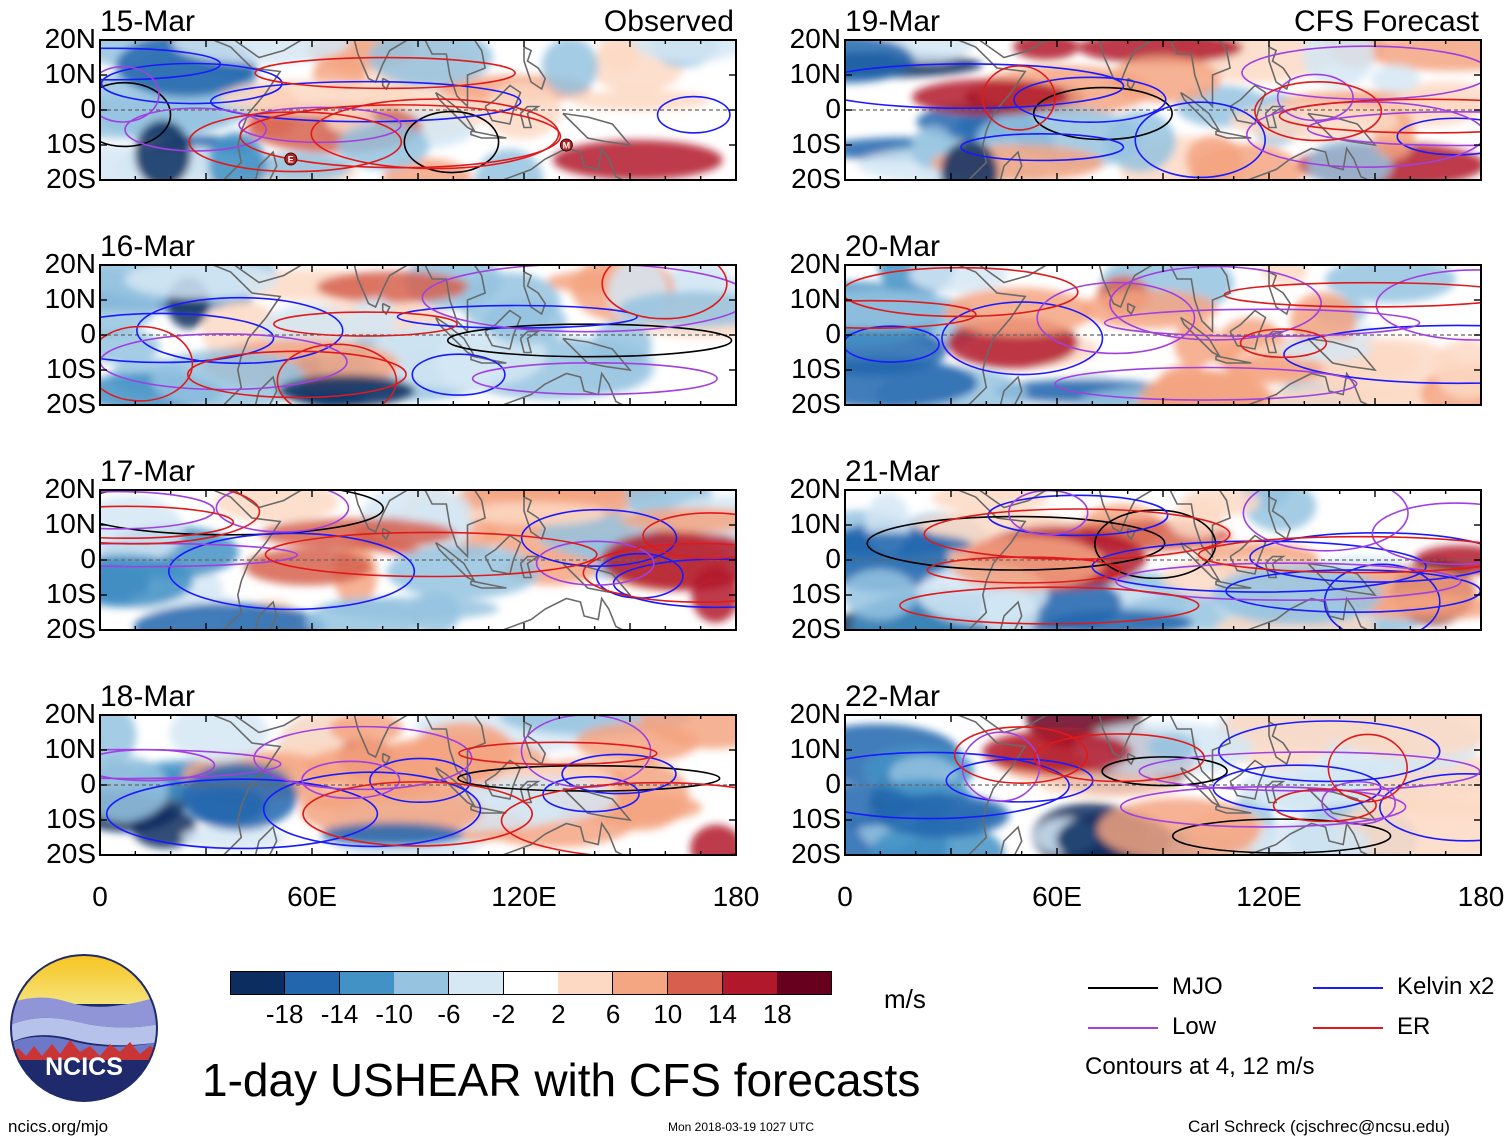 Image resolution: width=1510 pixels, height=1142 pixels. Describe the element at coordinates (71, 143) in the screenshot. I see `lat-label-left-0: 10S` at that location.